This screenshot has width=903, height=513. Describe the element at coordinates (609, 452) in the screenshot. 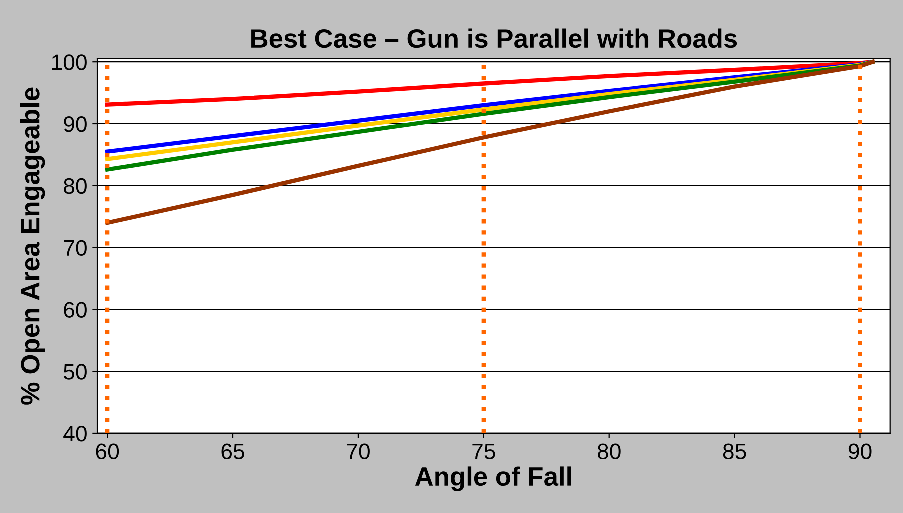

I see `x-tick-label: 80` at that location.